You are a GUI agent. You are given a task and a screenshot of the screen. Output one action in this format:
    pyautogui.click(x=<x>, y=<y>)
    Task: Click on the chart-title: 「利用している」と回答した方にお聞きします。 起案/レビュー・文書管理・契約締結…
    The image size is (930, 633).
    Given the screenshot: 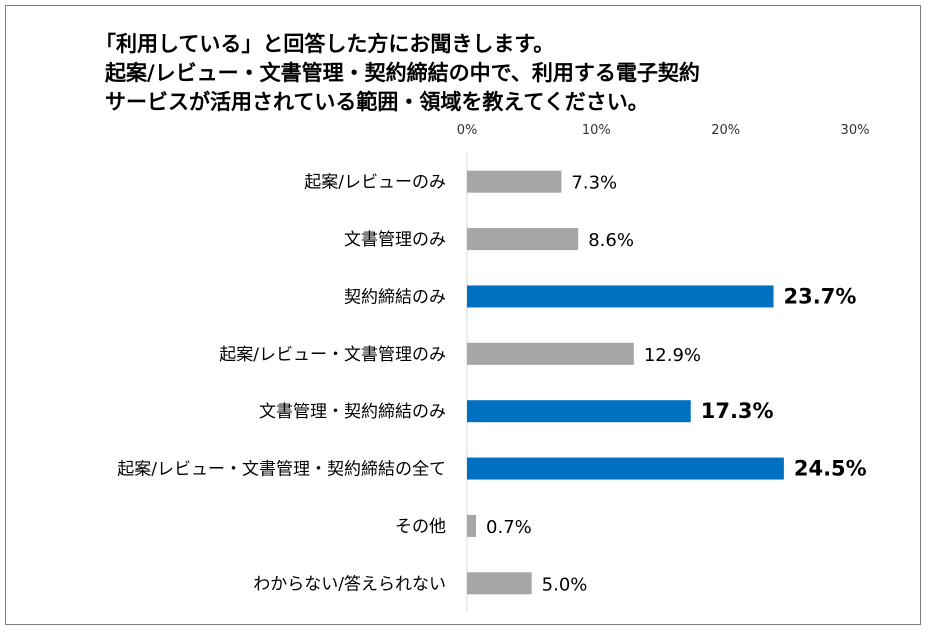 What is the action you would take?
    pyautogui.click(x=397, y=73)
    